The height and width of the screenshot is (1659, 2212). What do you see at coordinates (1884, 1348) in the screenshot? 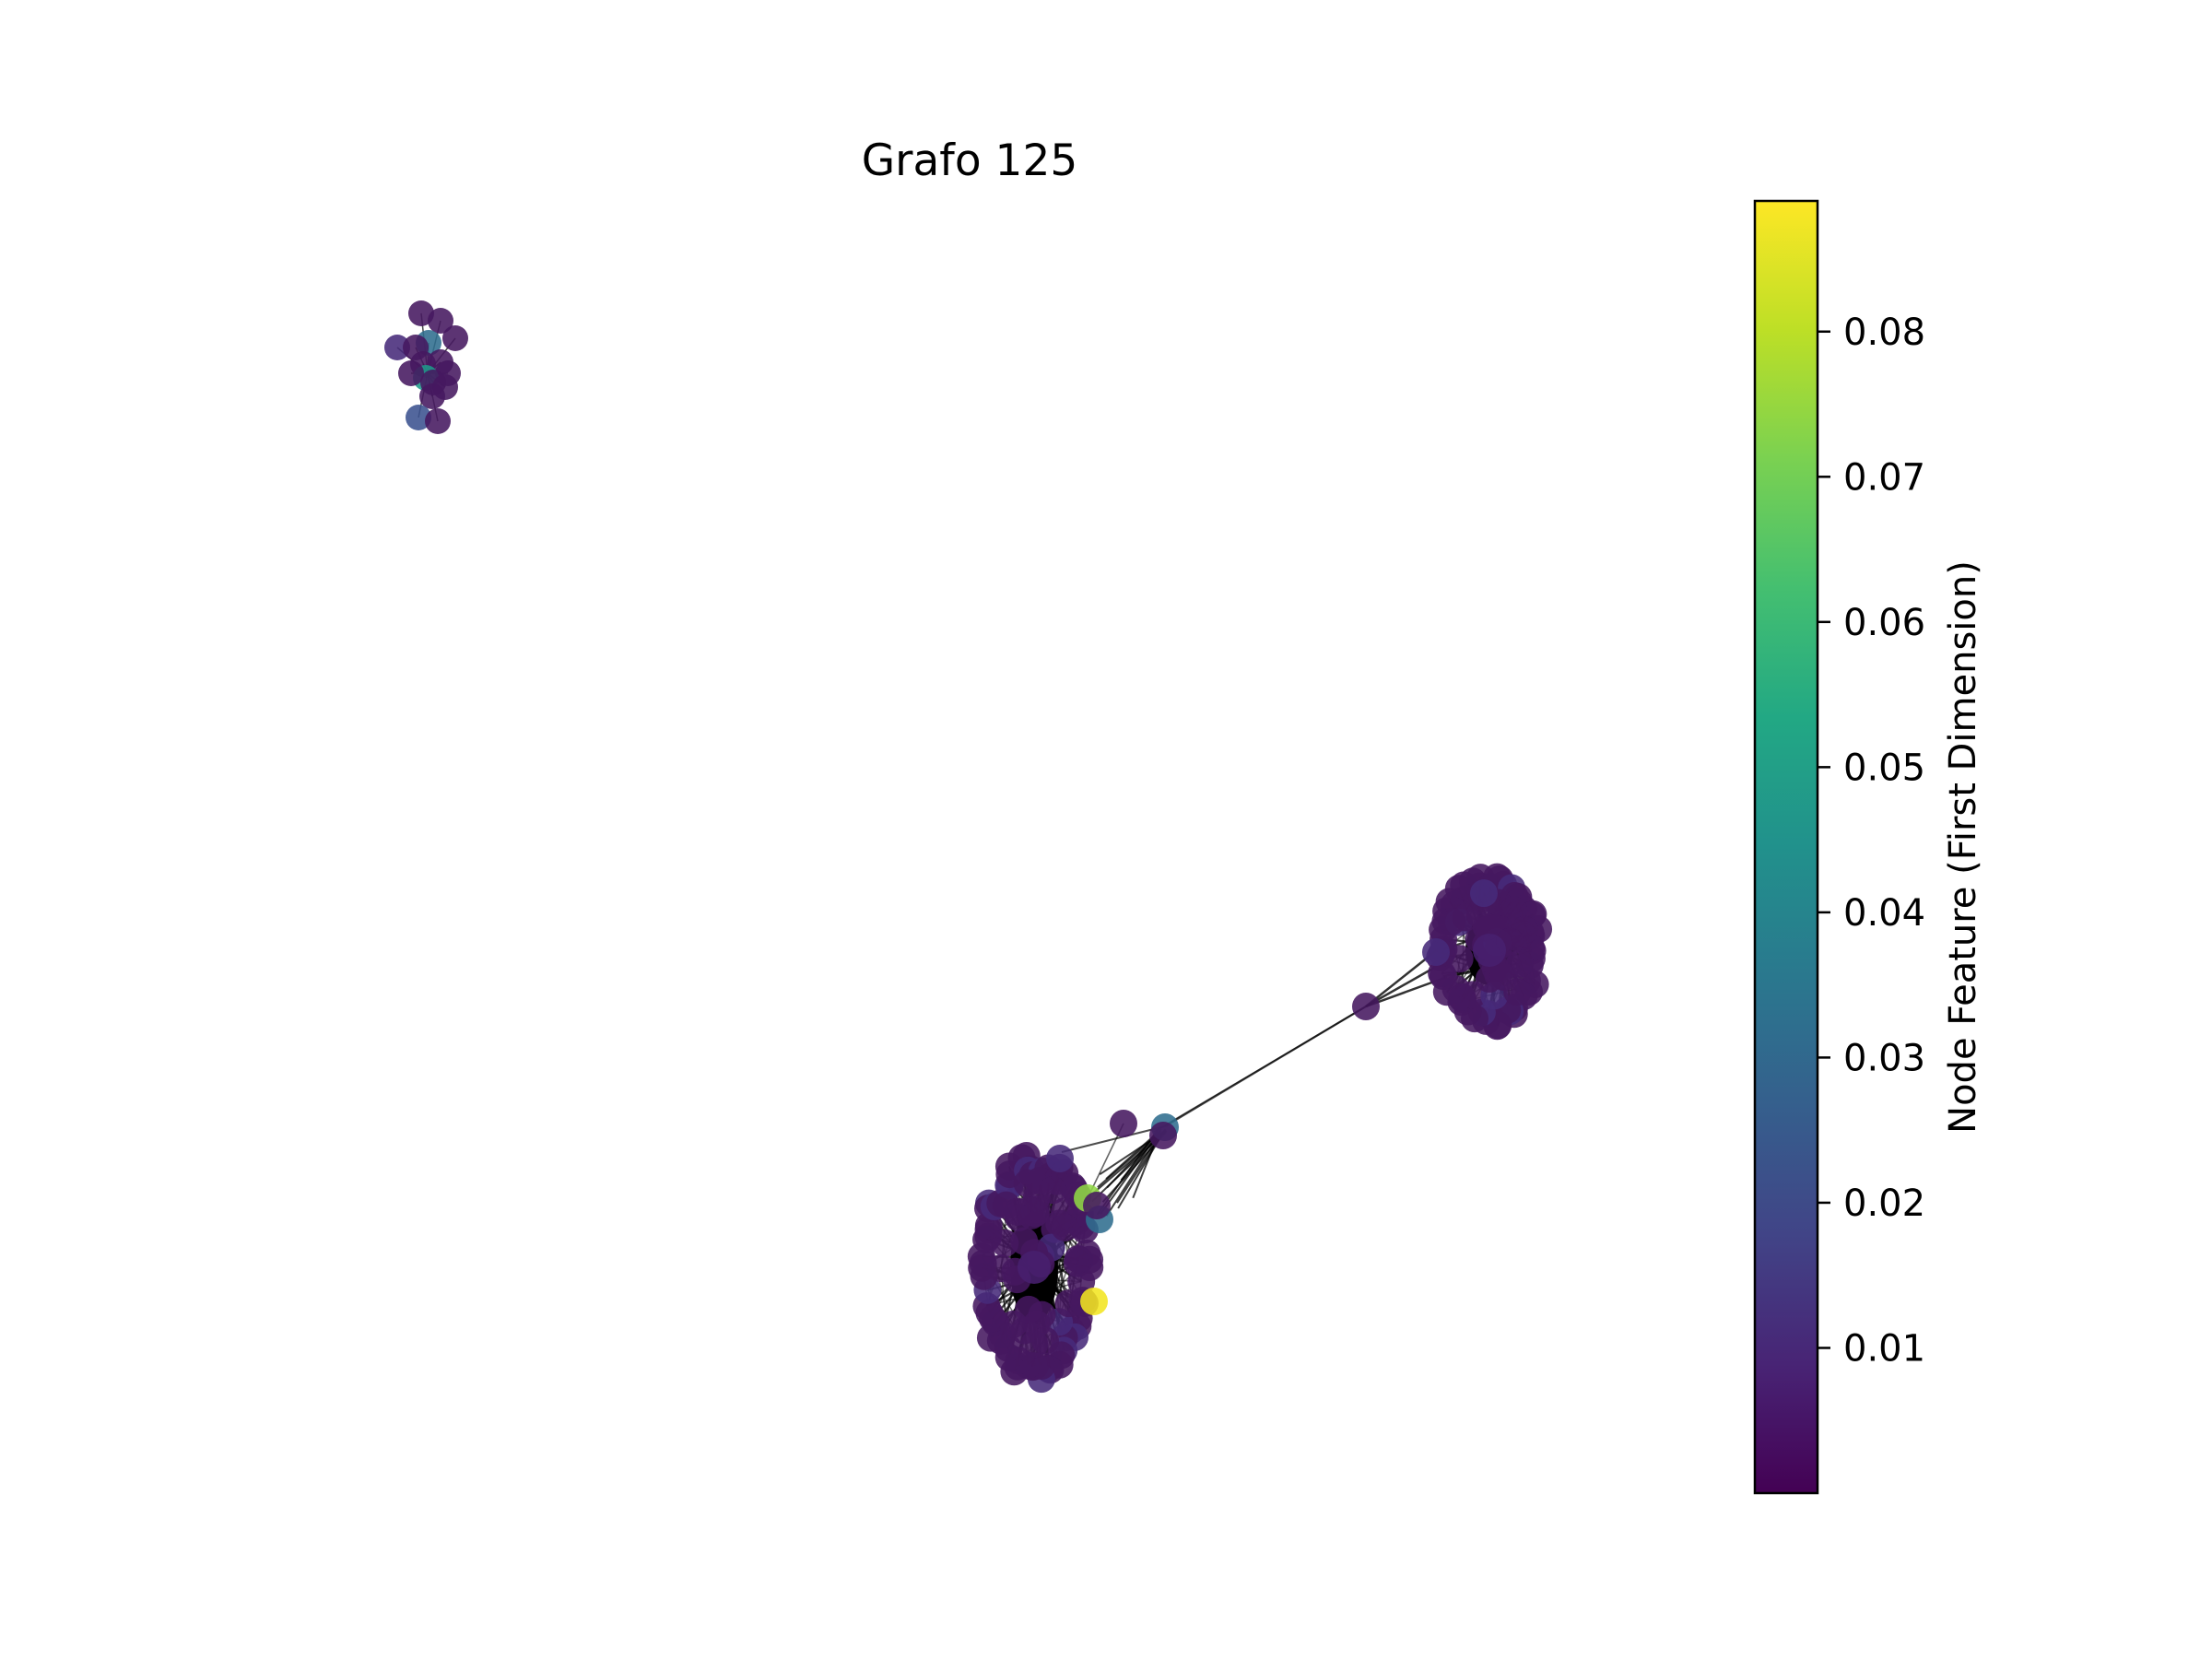
I see `colorbar-tick-label: 0.01` at bounding box center [1884, 1348].